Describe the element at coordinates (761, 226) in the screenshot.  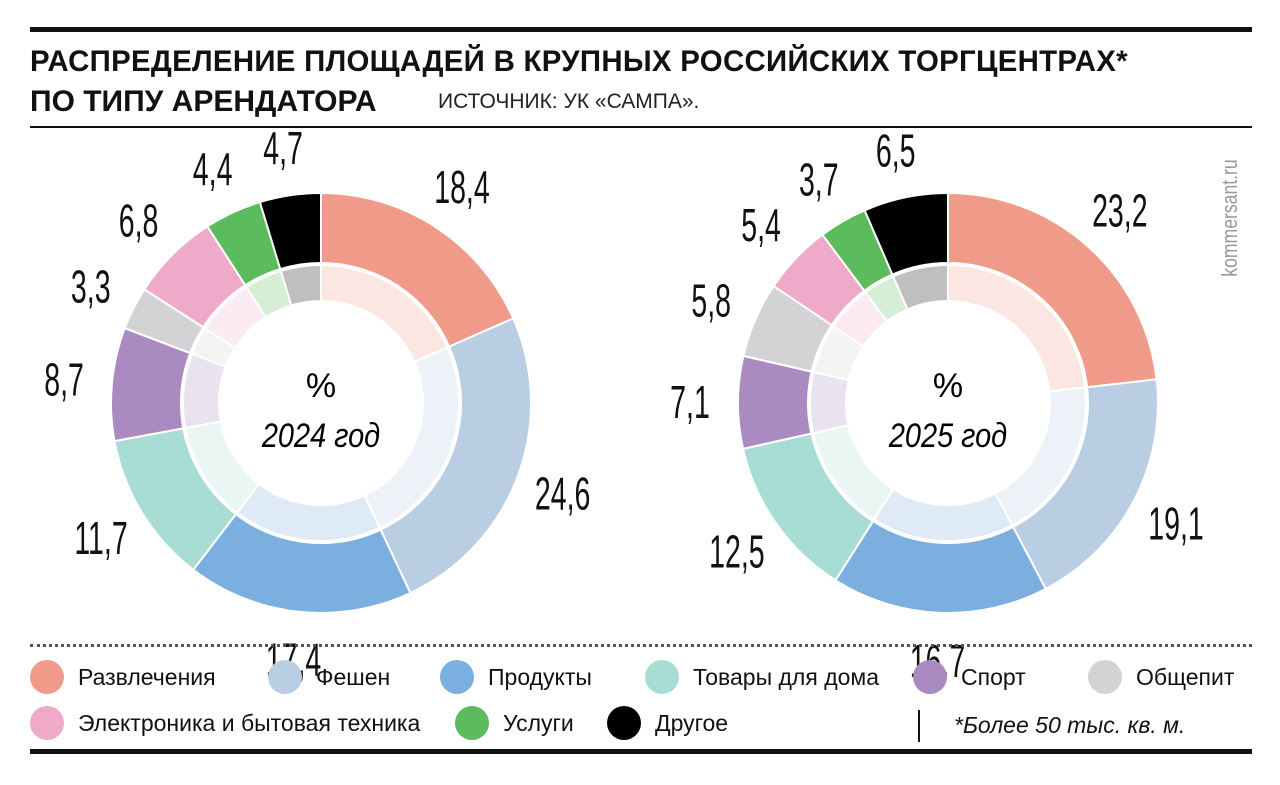
I see `data-label: 5,4` at that location.